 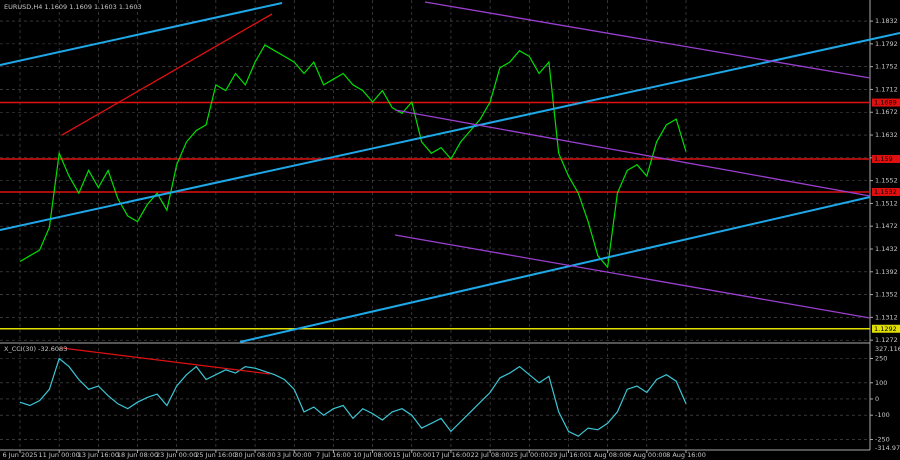 I want to click on y-tick-label: 1.1832, so click(x=886, y=21).